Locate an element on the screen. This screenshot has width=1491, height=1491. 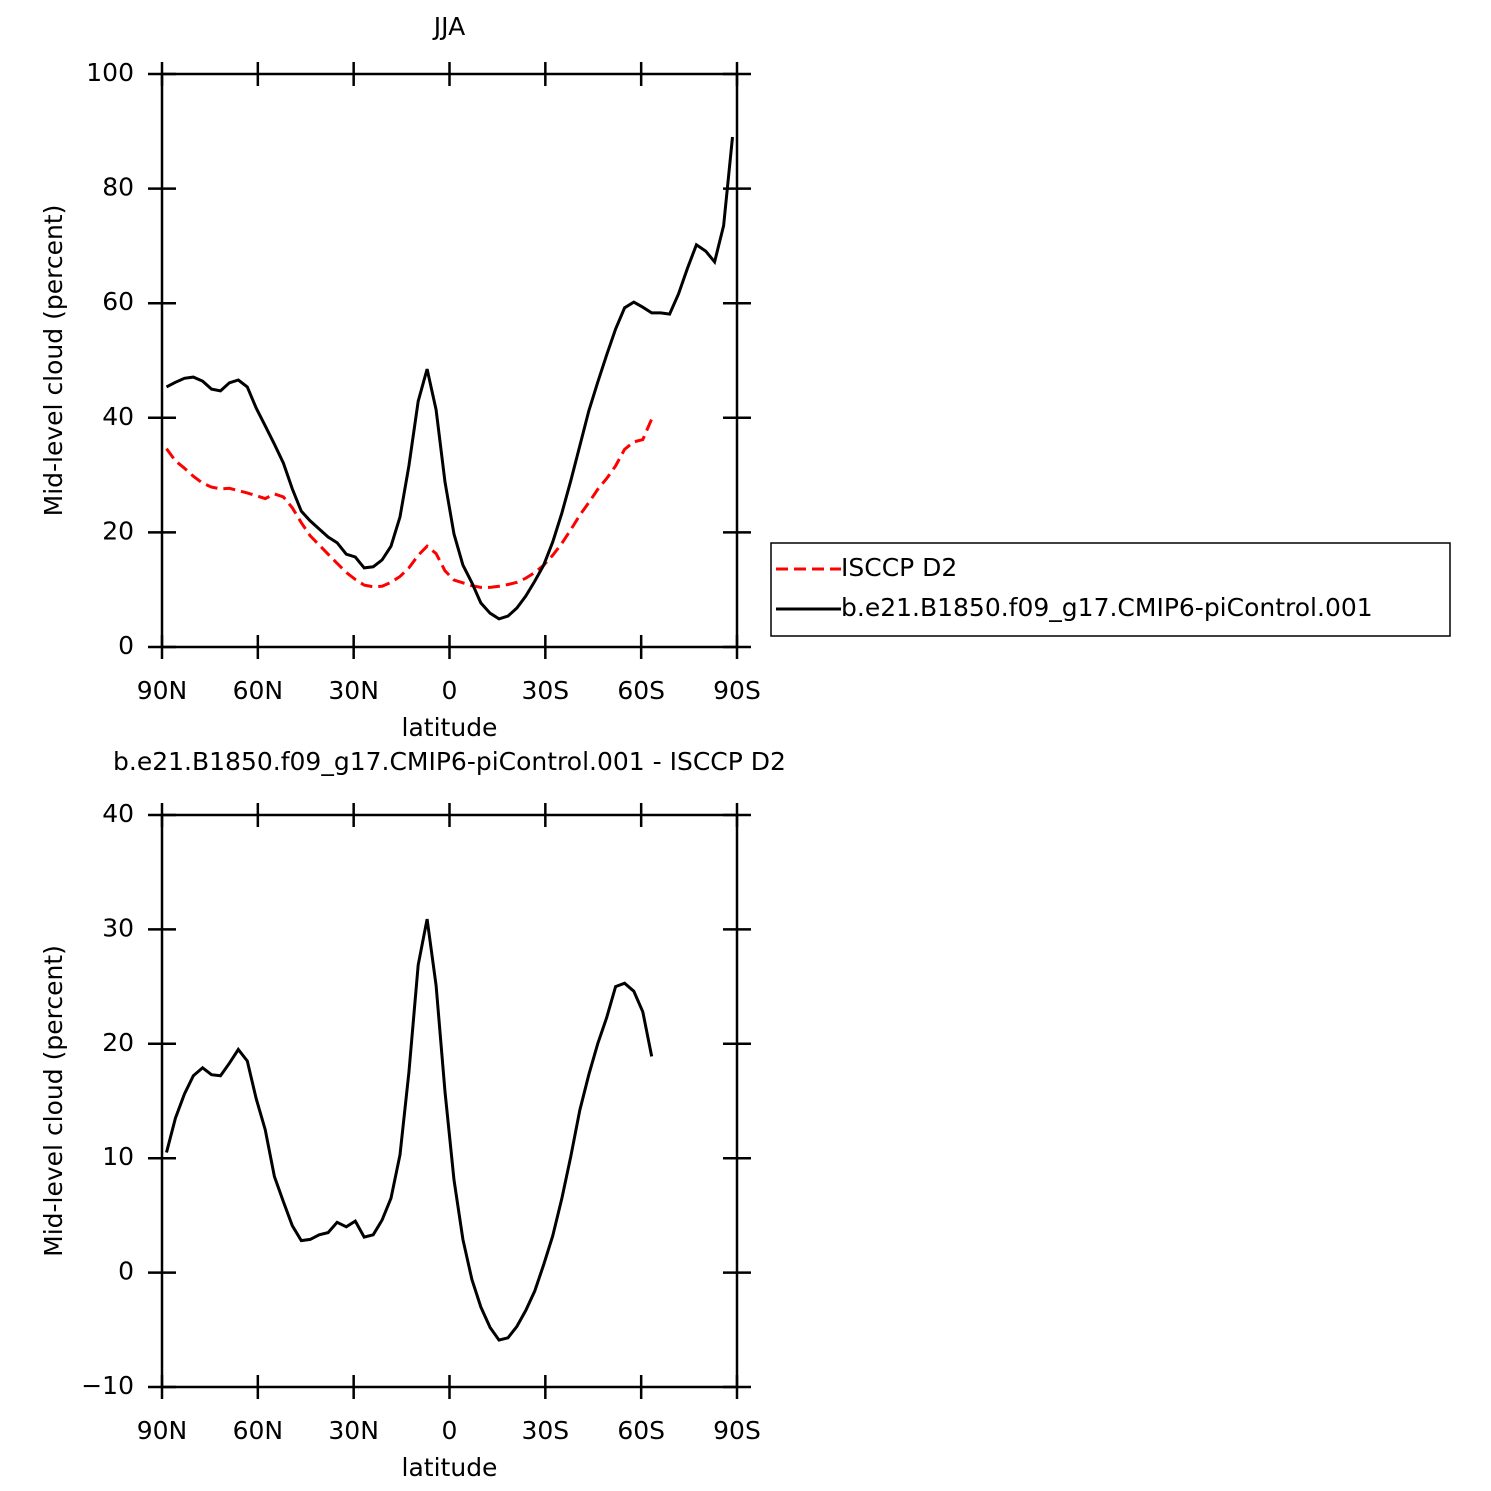
legend-label: b.e21.B1850.f09_g17.CMIP6-piControl.001 is located at coordinates (1107, 607).